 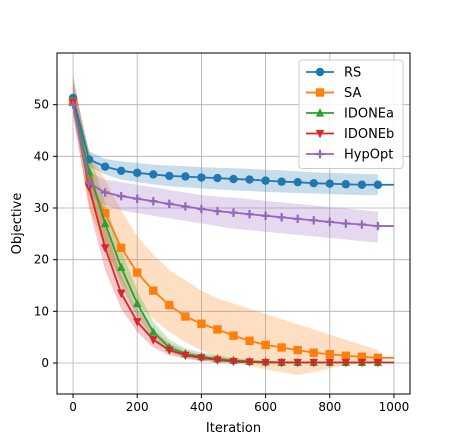 What do you see at coordinates (73, 407) in the screenshot?
I see `x-tick-label: 0` at bounding box center [73, 407].